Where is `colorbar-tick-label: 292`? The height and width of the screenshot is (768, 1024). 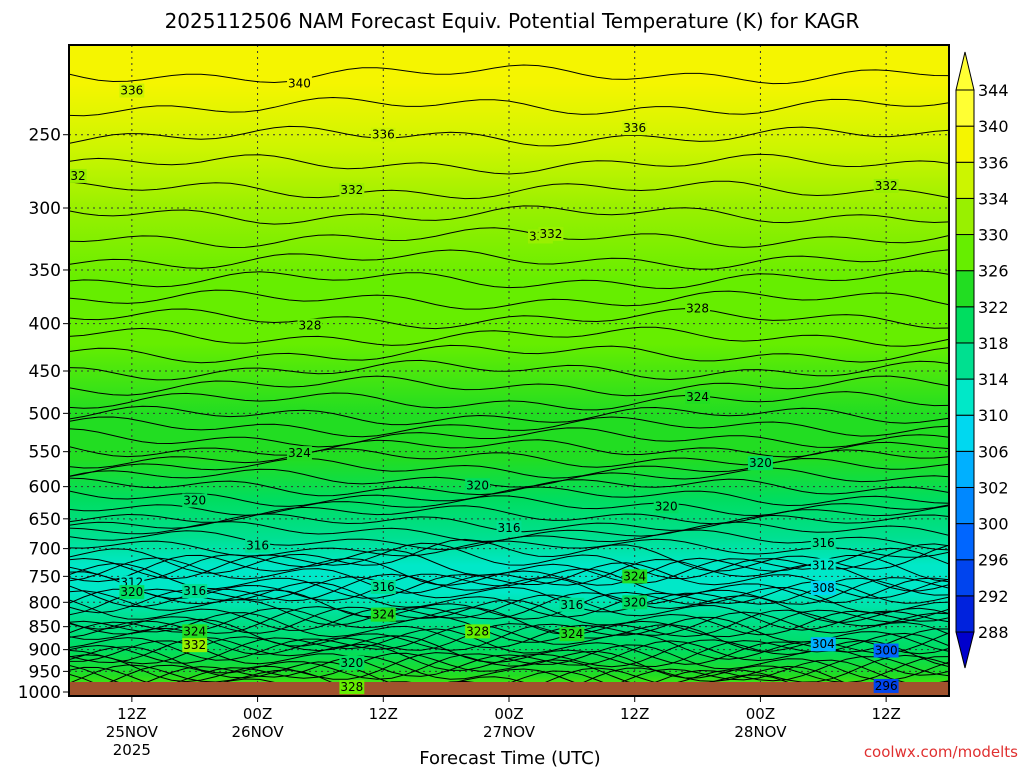 colorbar-tick-label: 292 is located at coordinates (993, 596).